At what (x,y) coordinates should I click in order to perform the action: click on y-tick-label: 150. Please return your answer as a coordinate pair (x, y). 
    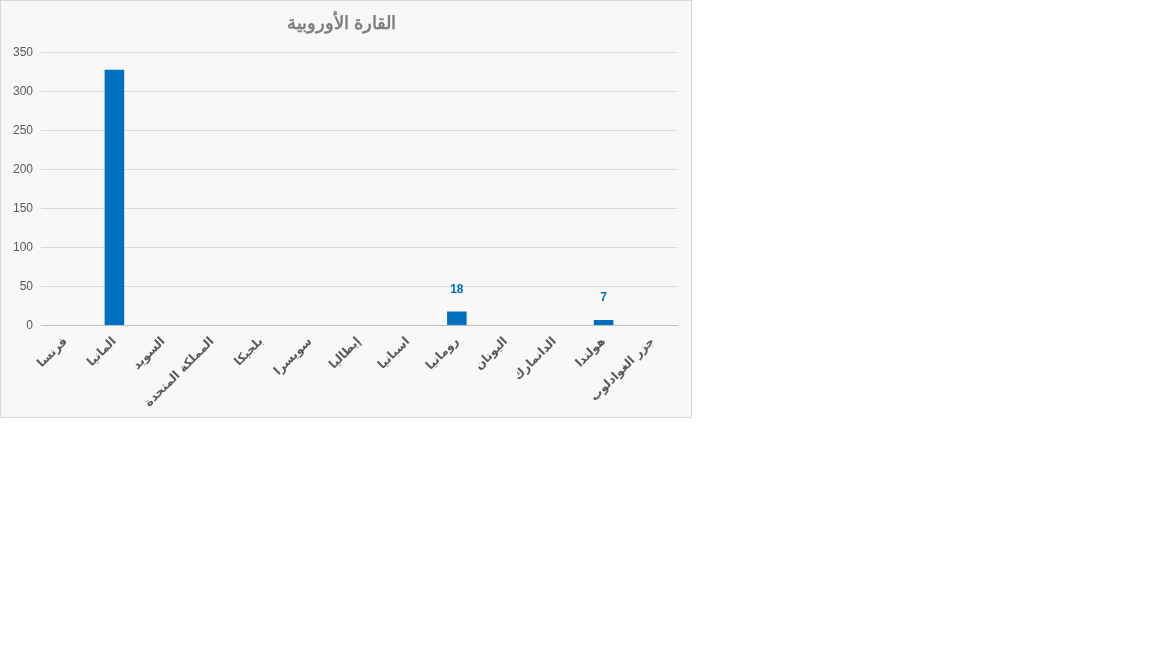
    Looking at the image, I should click on (23, 207).